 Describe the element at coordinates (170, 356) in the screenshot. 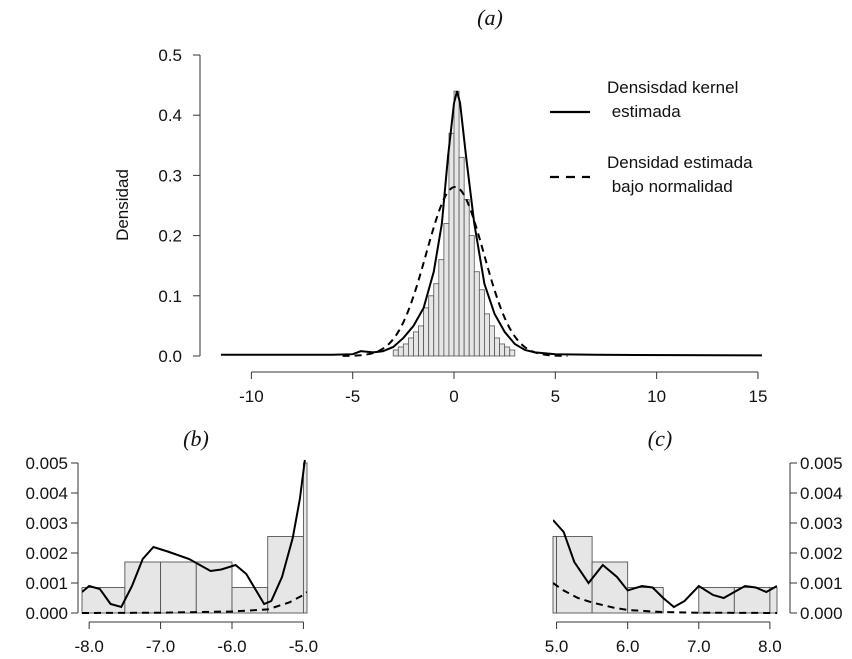

I see `y-tick-label-a-0: 0.0` at that location.